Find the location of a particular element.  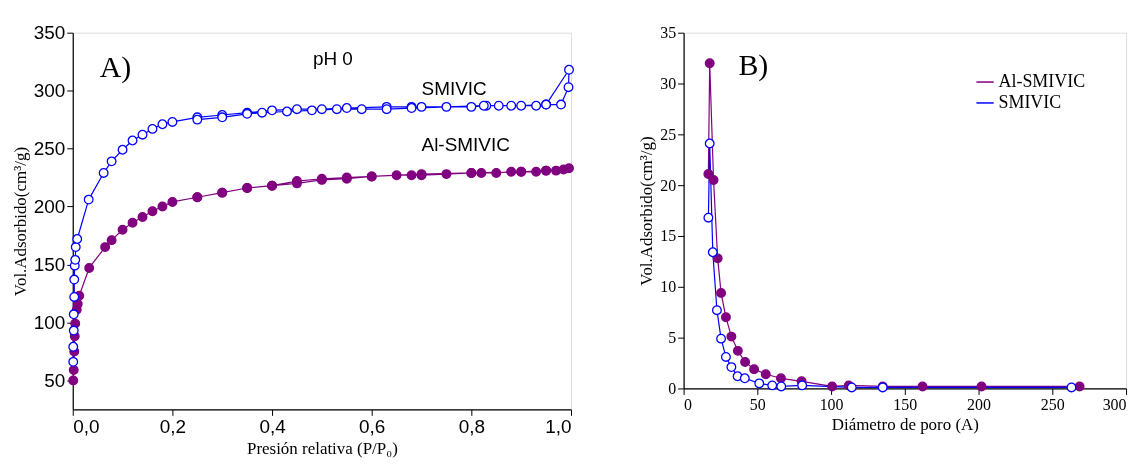

x-tick-label: 0,0 is located at coordinates (86, 426).